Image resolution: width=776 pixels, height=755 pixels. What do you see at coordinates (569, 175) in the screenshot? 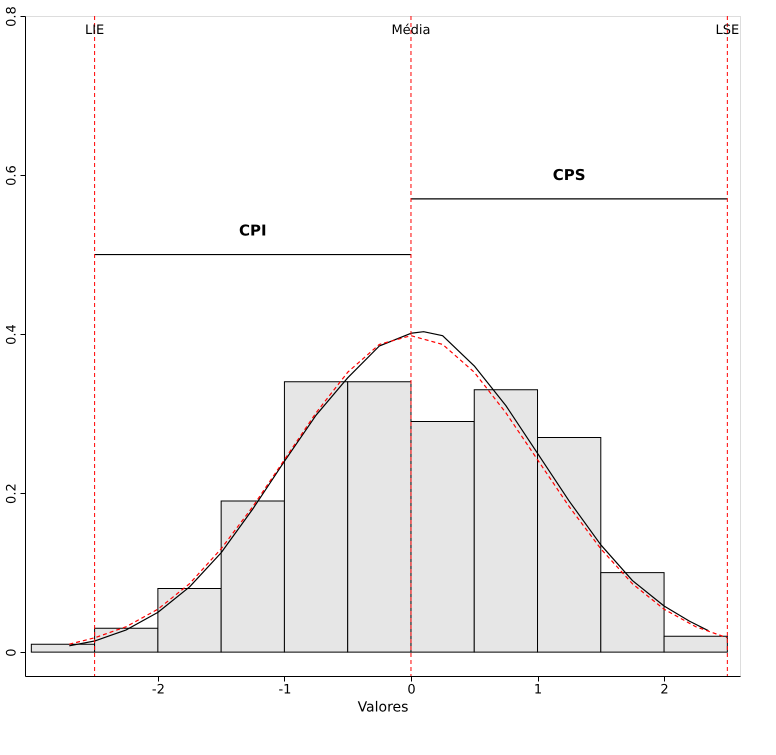
I see `annotation: CPS` at bounding box center [569, 175].